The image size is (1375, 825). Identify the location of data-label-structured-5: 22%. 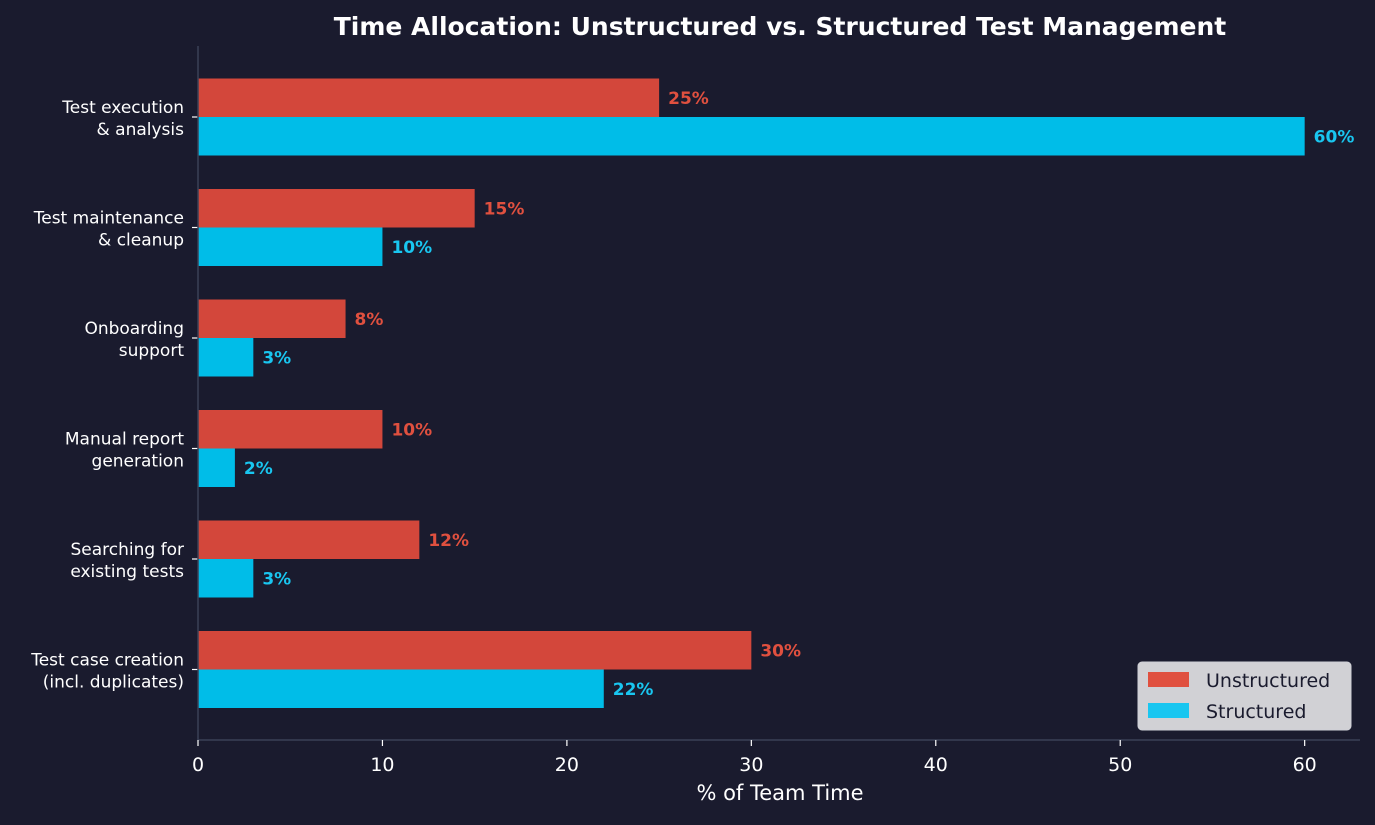
(633, 690).